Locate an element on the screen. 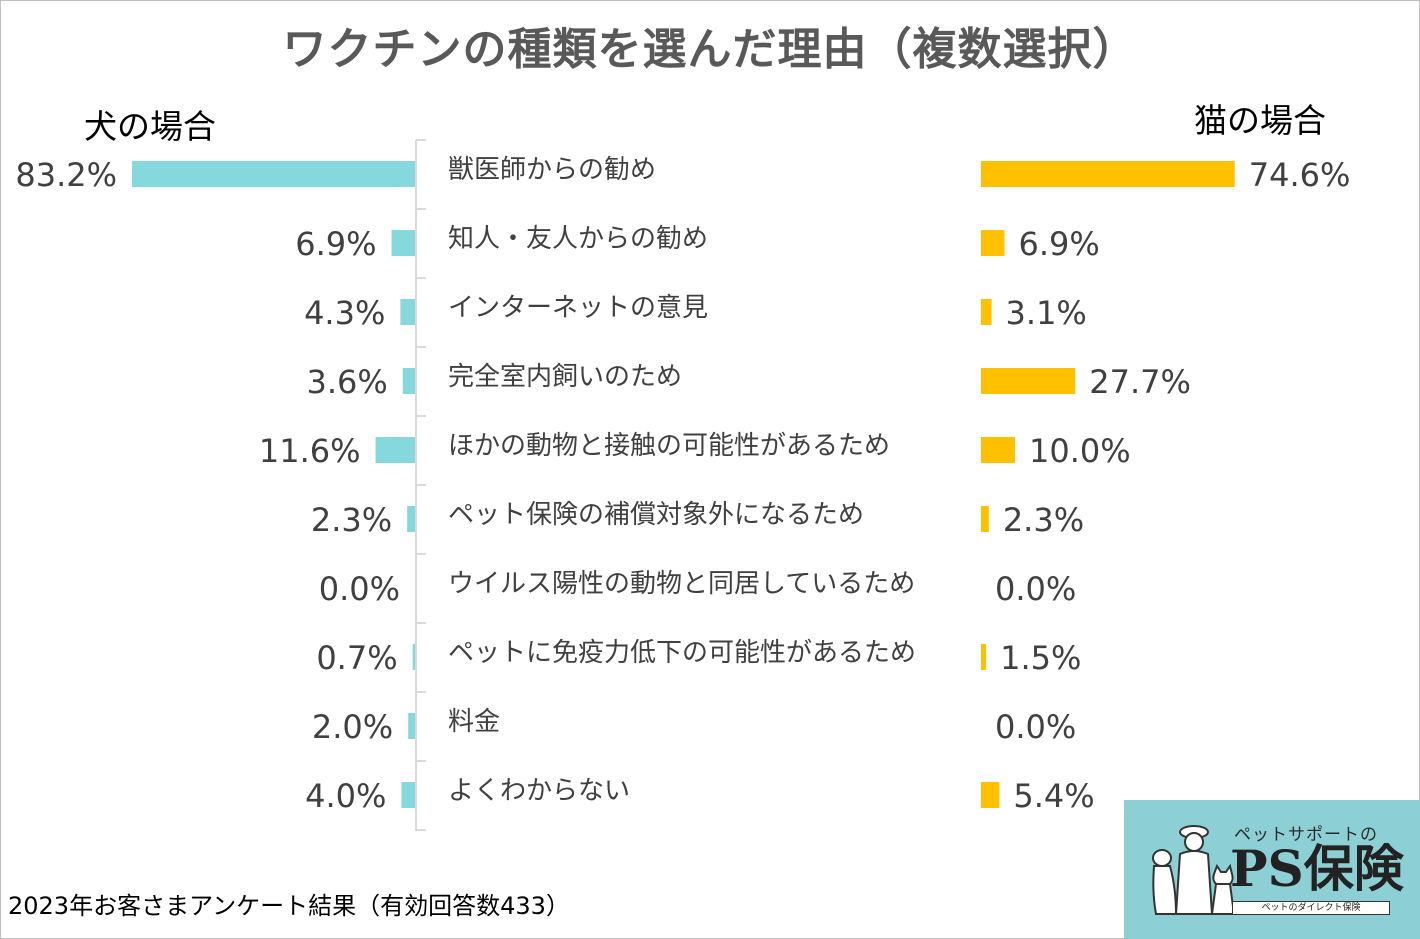  category-label: ペットに免疫力低下の可能性があるため is located at coordinates (682, 653).